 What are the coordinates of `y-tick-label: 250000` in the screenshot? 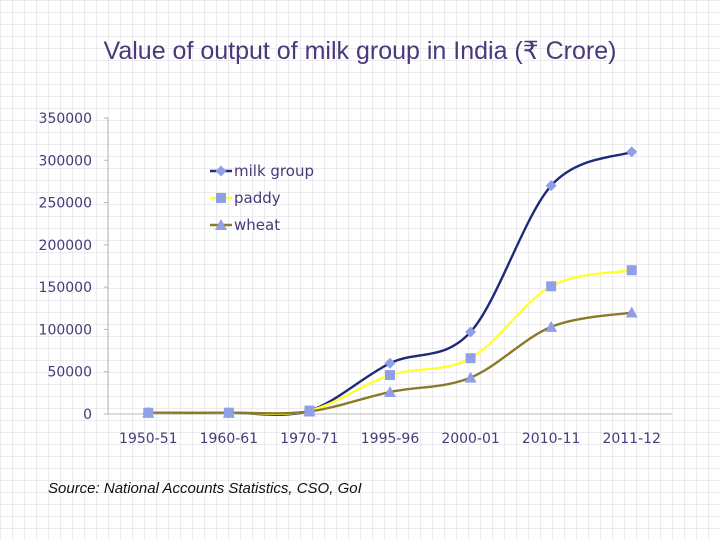 It's located at (65, 204).